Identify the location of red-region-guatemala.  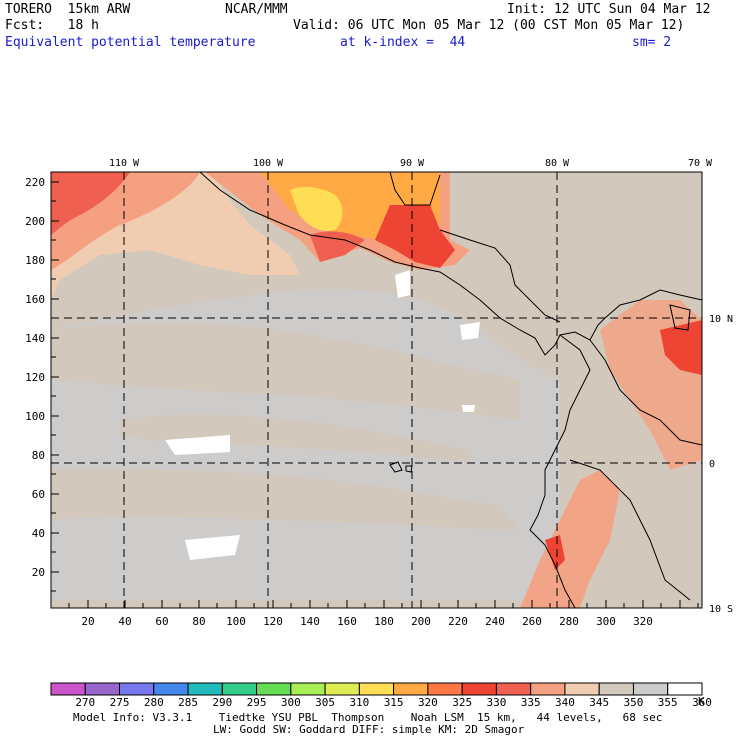
(415, 236).